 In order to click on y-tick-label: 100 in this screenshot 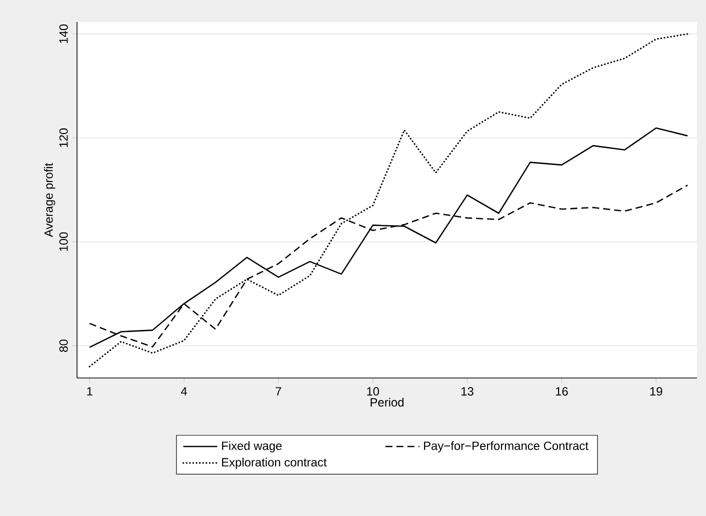, I will do `click(63, 241)`.